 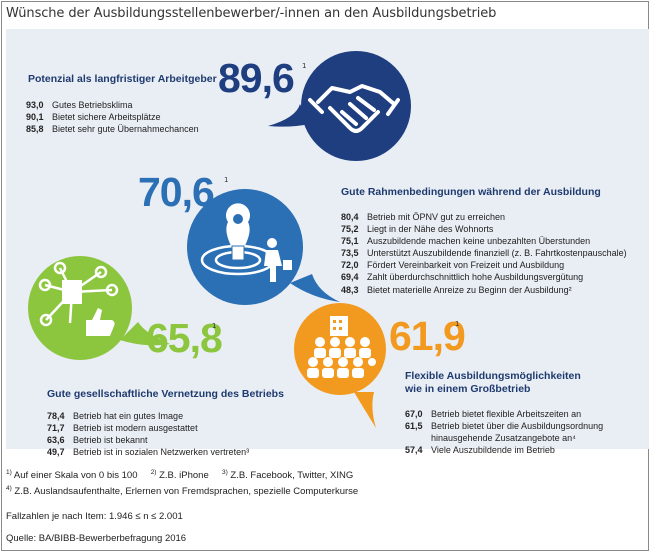 I want to click on network-score: 65,8, so click(x=184, y=338).